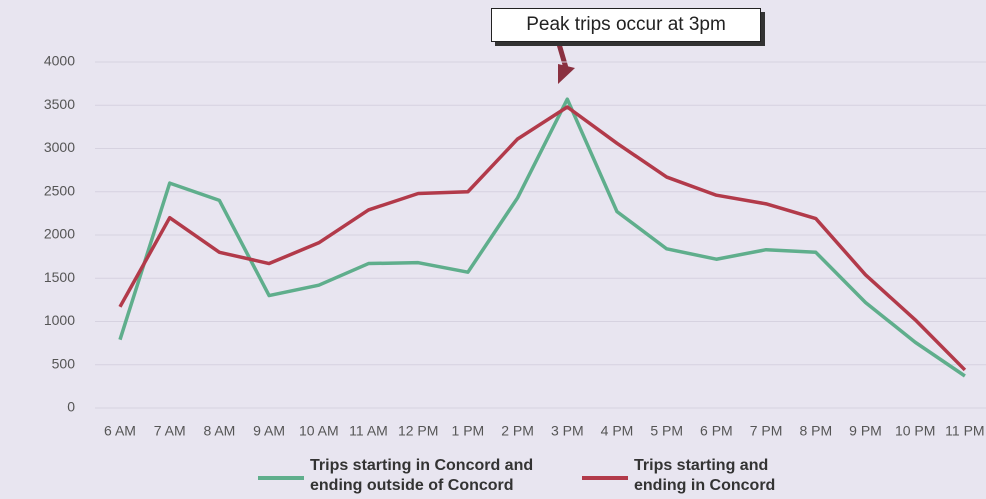 This screenshot has width=986, height=499. What do you see at coordinates (59, 61) in the screenshot?
I see `y-tick-label: 4000` at bounding box center [59, 61].